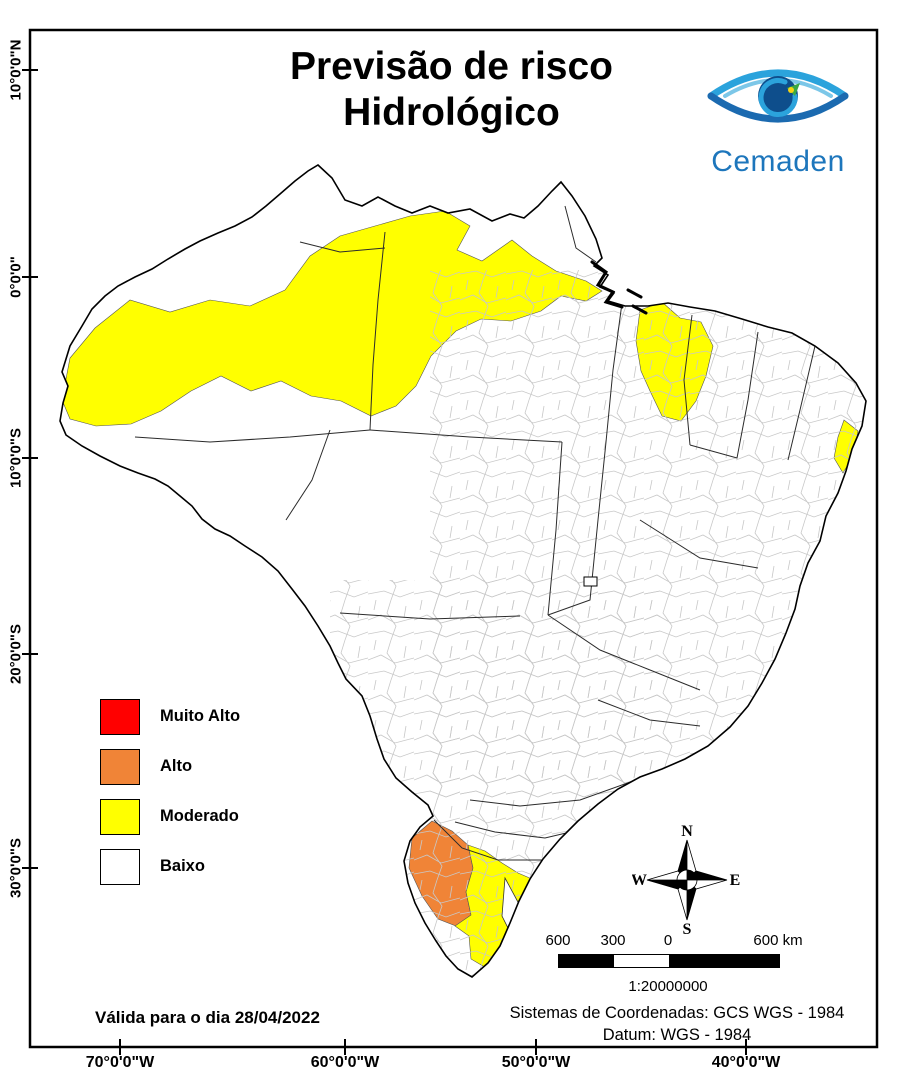  Describe the element at coordinates (16, 277) in the screenshot. I see `axis-label-lat-0: 0°0'0"` at that location.